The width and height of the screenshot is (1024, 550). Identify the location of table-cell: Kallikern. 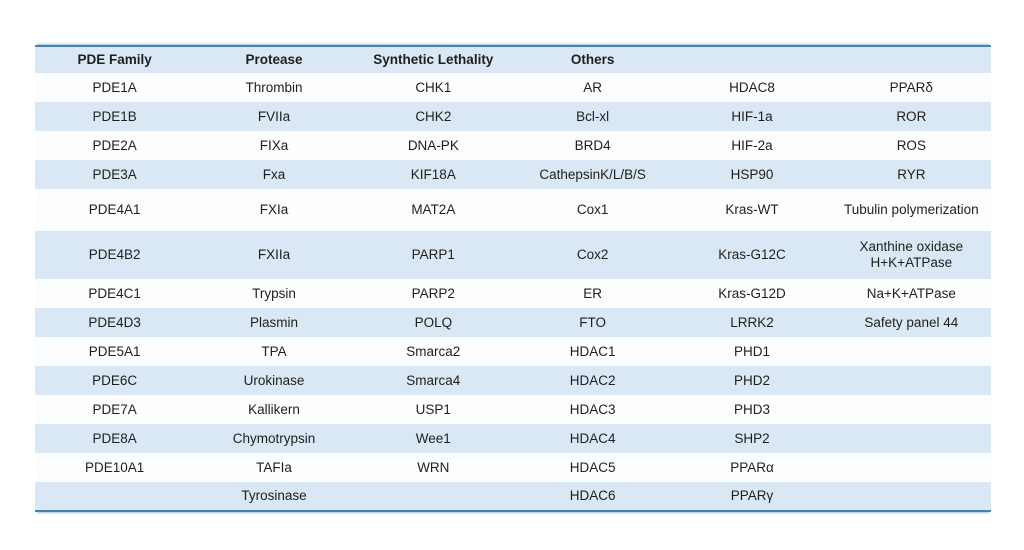
(274, 409).